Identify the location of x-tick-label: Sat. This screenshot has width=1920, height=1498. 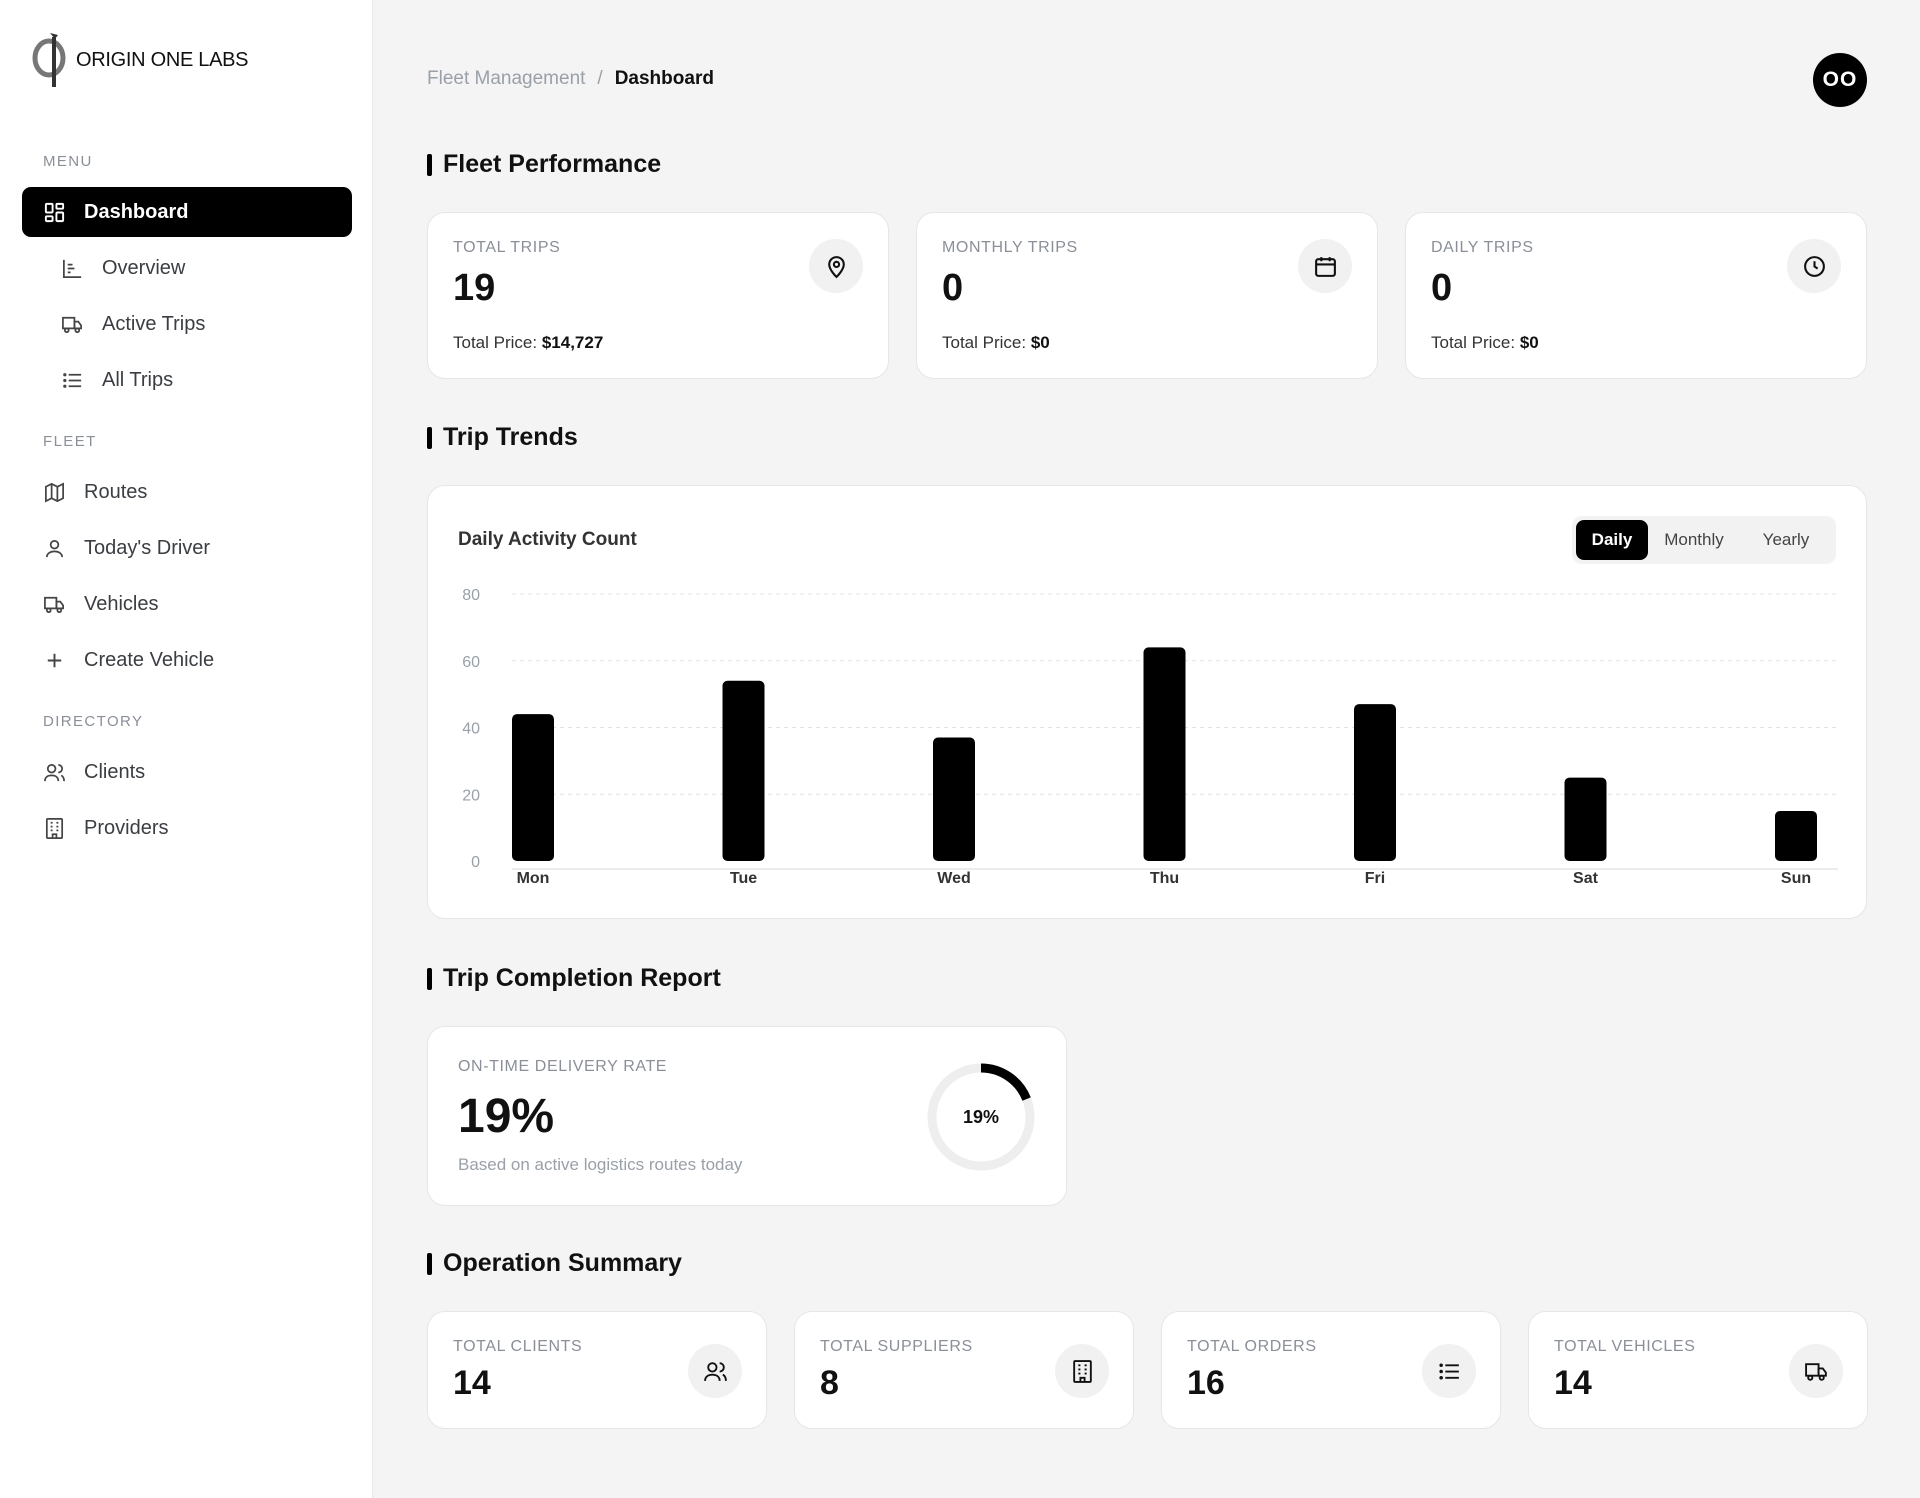
(1586, 878).